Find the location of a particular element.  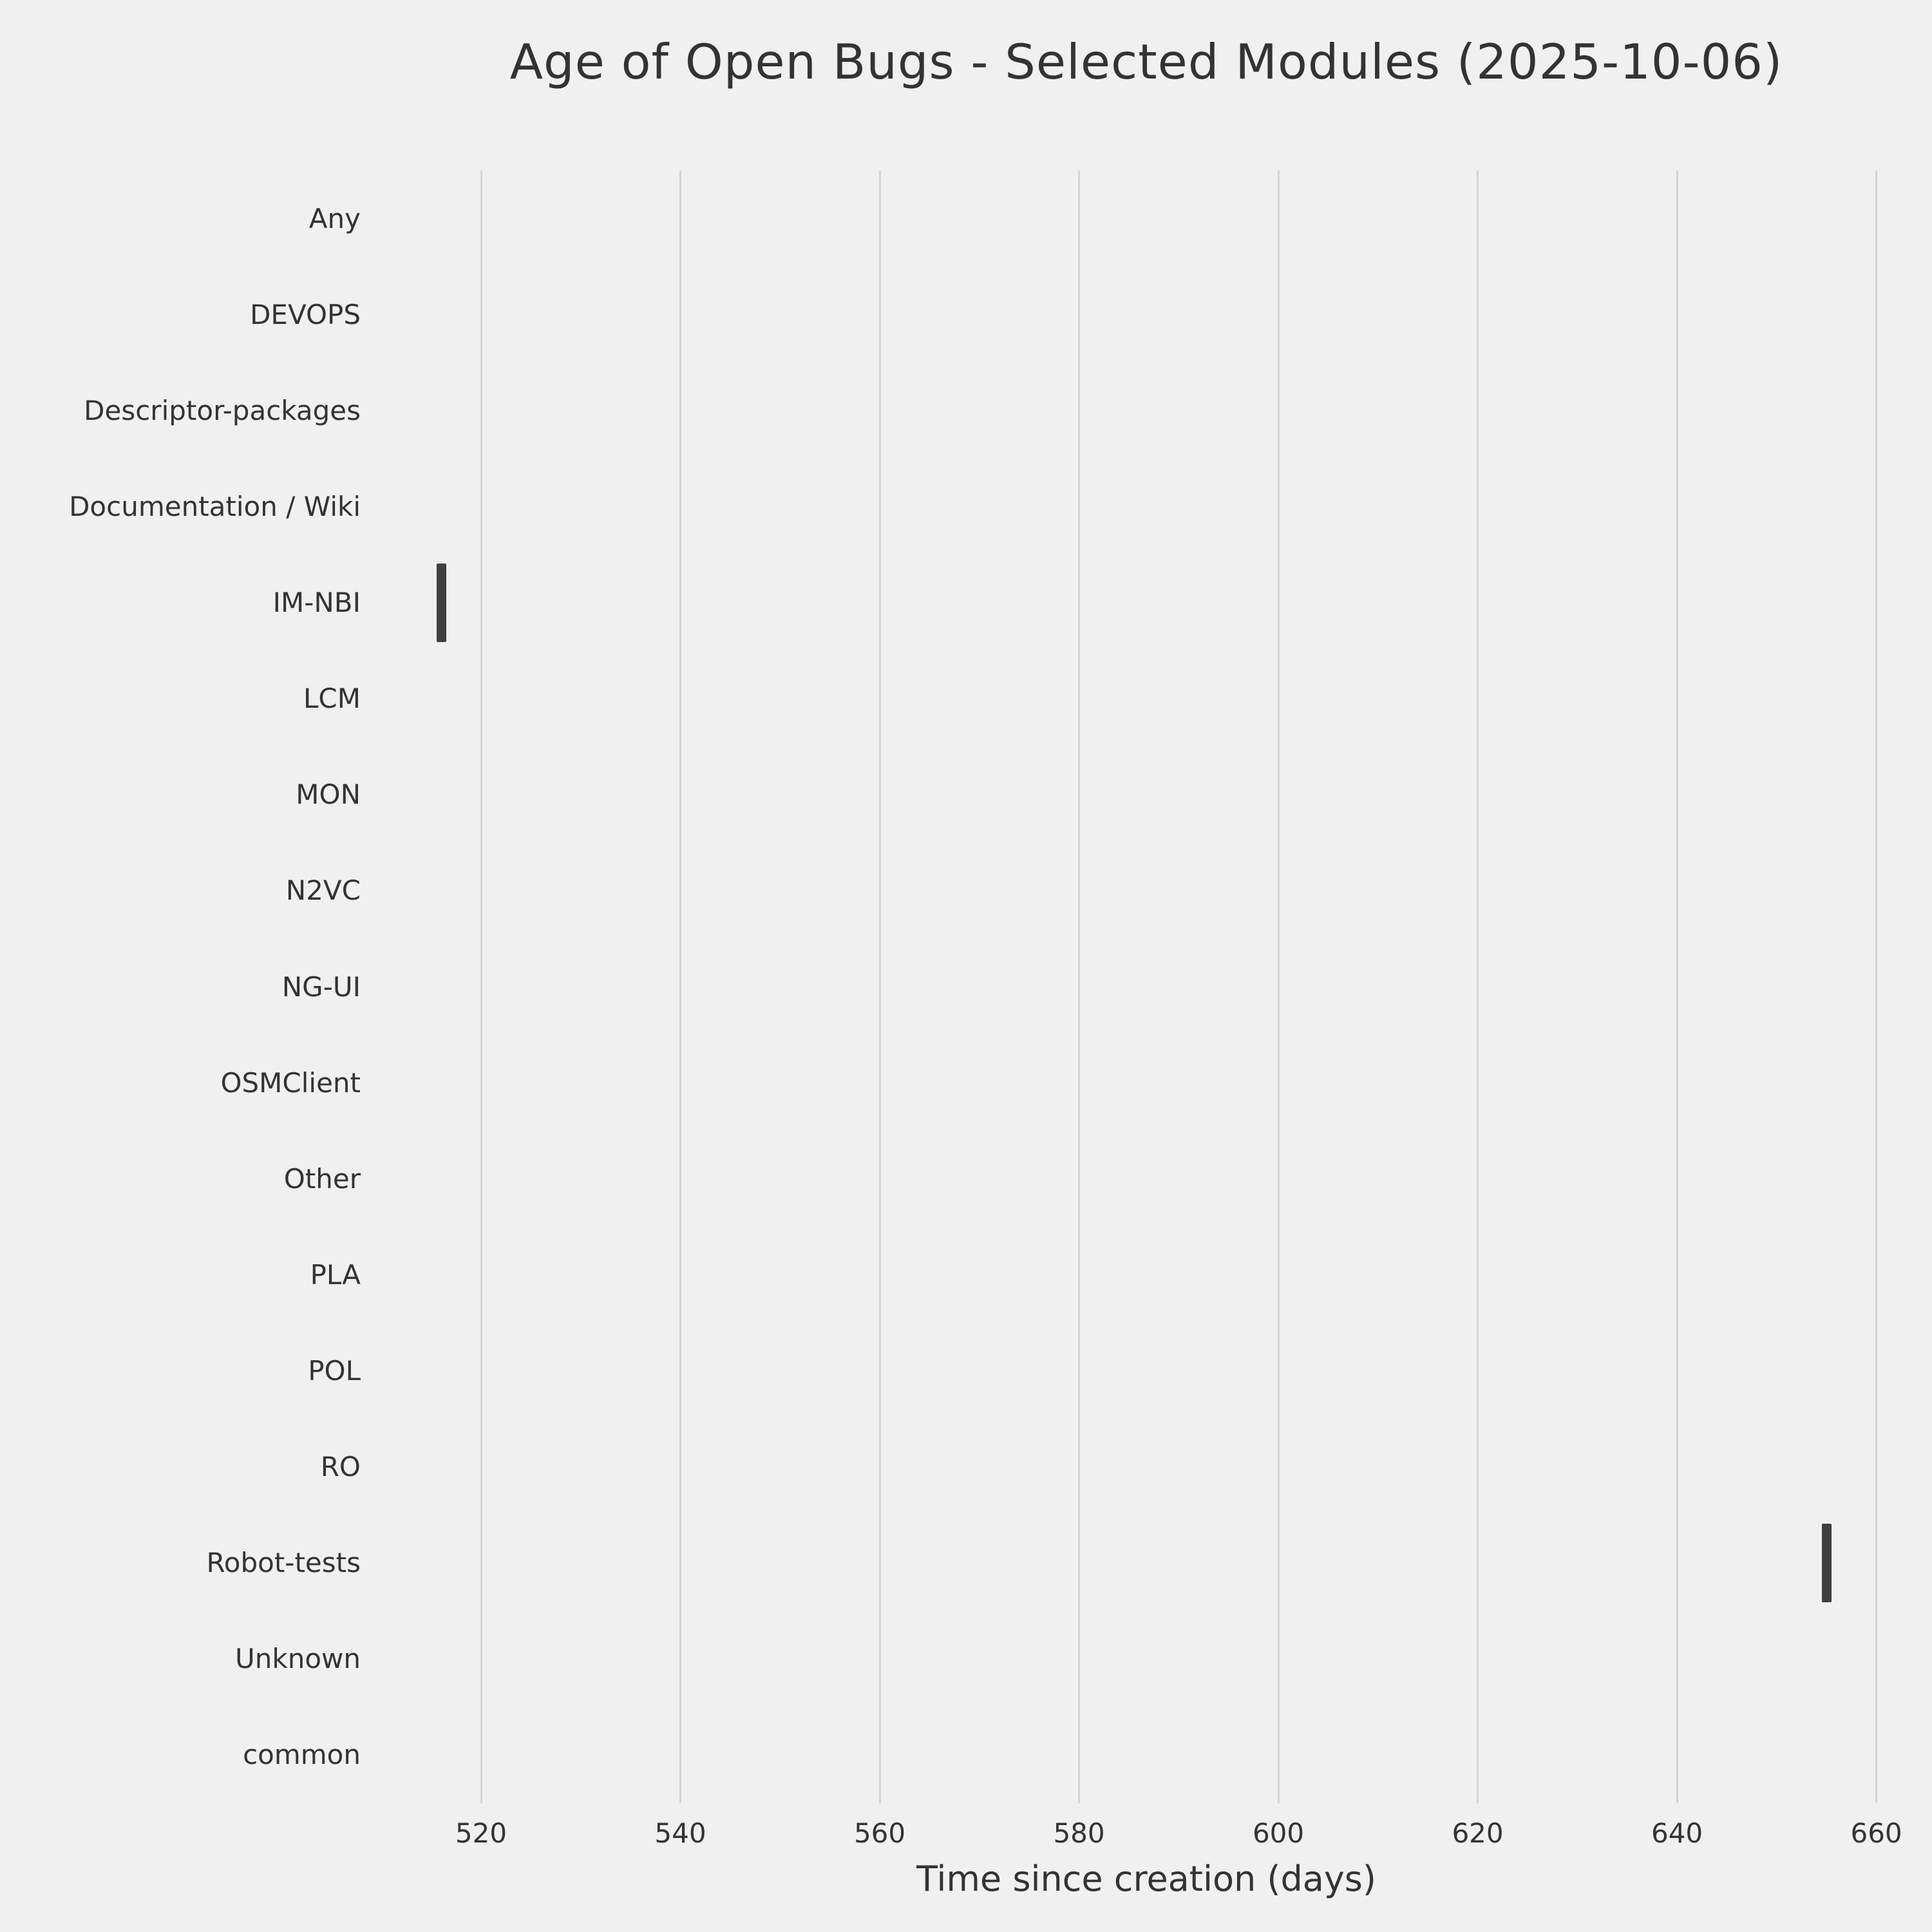

x-tick-label: 520 is located at coordinates (481, 1833).